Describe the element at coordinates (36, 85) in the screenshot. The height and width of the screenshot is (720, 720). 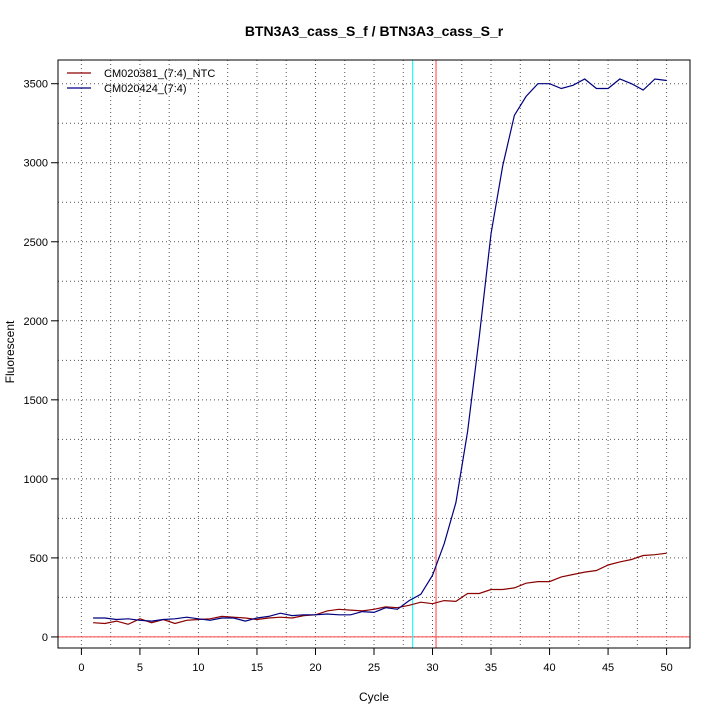
I see `y-tick-label: 3500` at that location.